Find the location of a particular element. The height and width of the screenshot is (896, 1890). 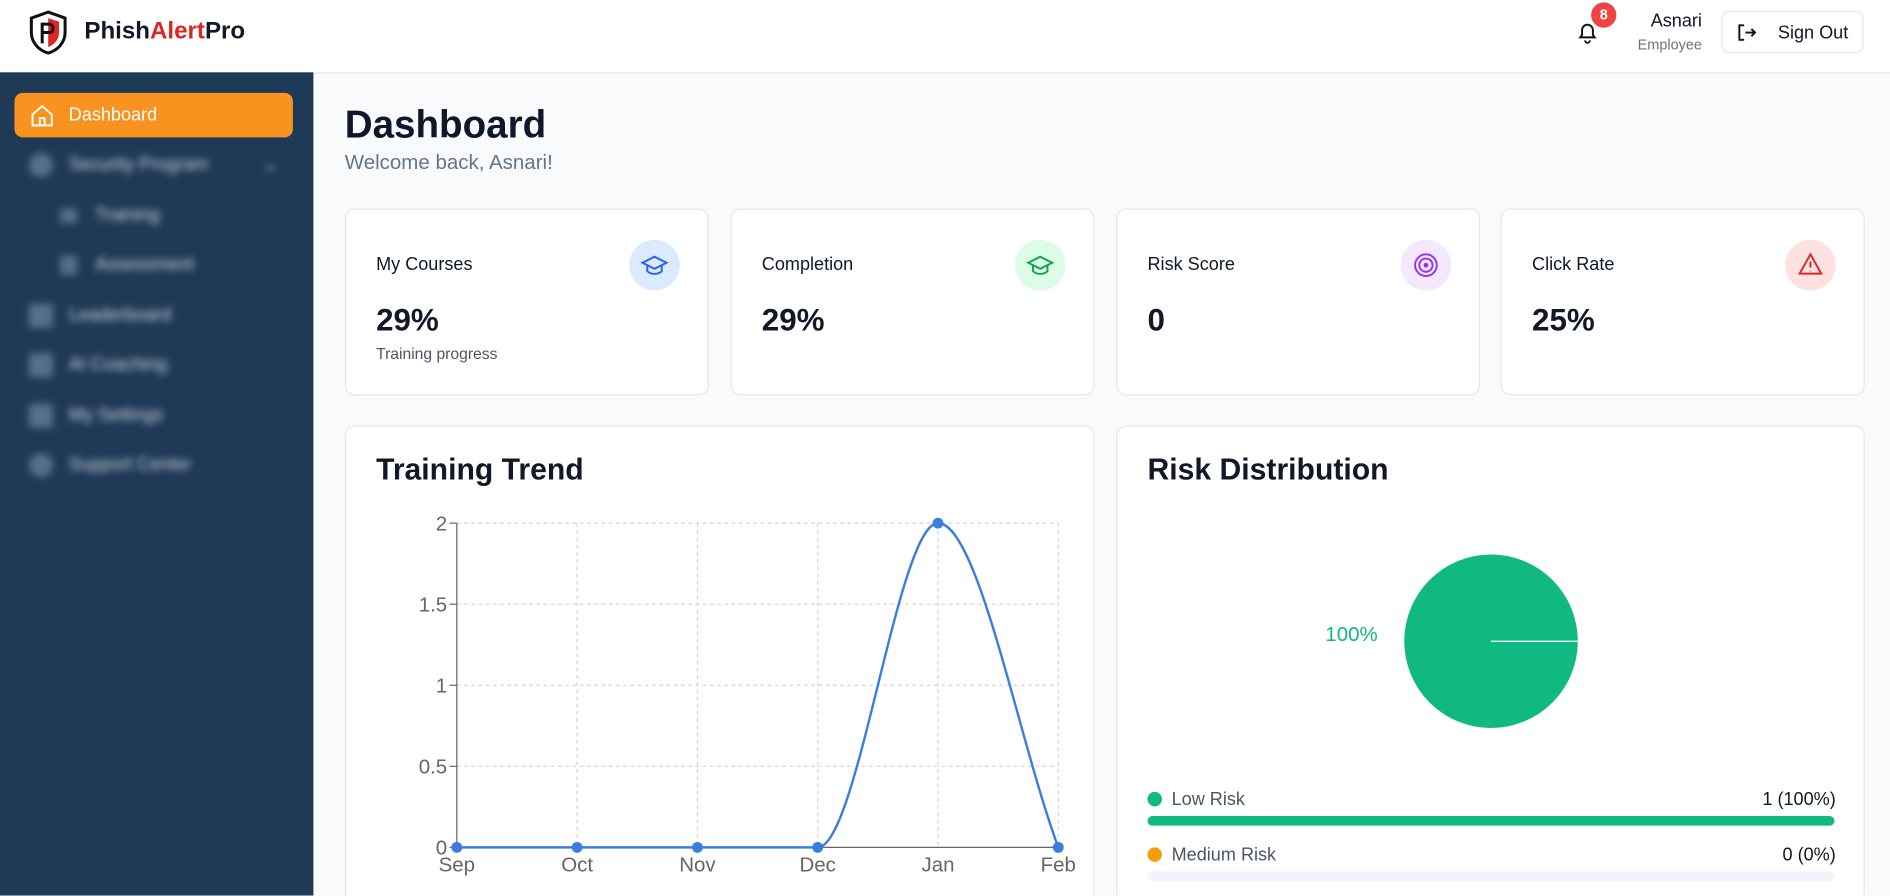

stat-note: Training progress is located at coordinates (437, 353).